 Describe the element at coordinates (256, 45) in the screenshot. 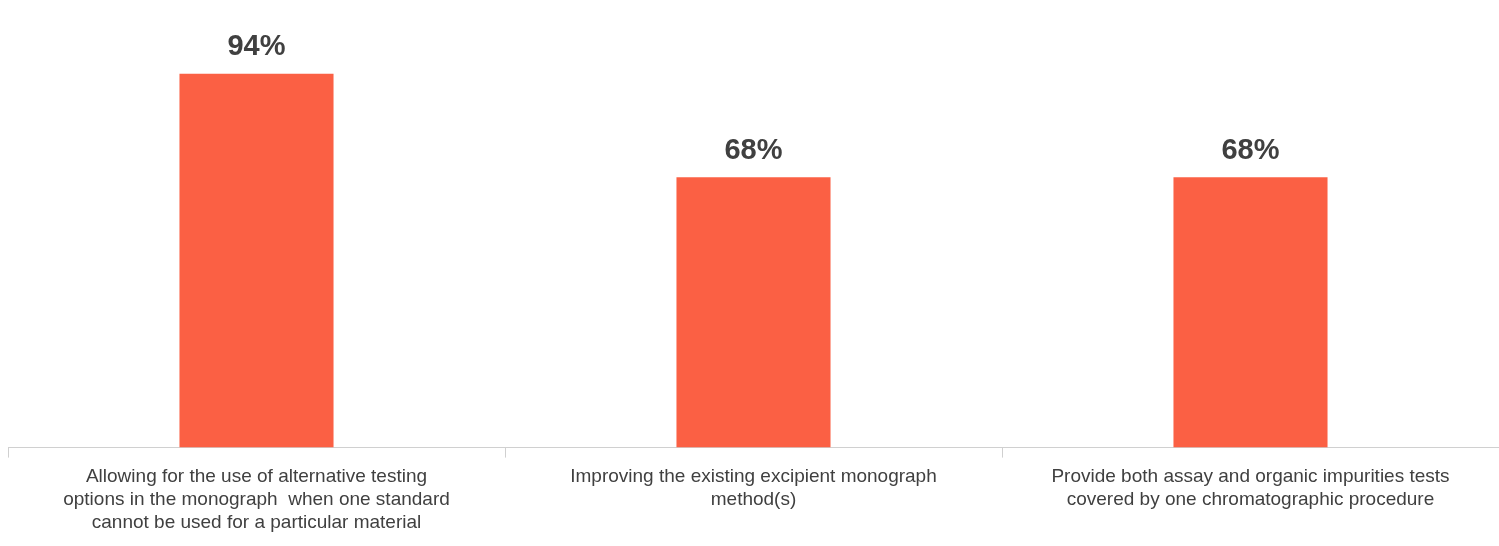

I see `data-label: 94%` at that location.